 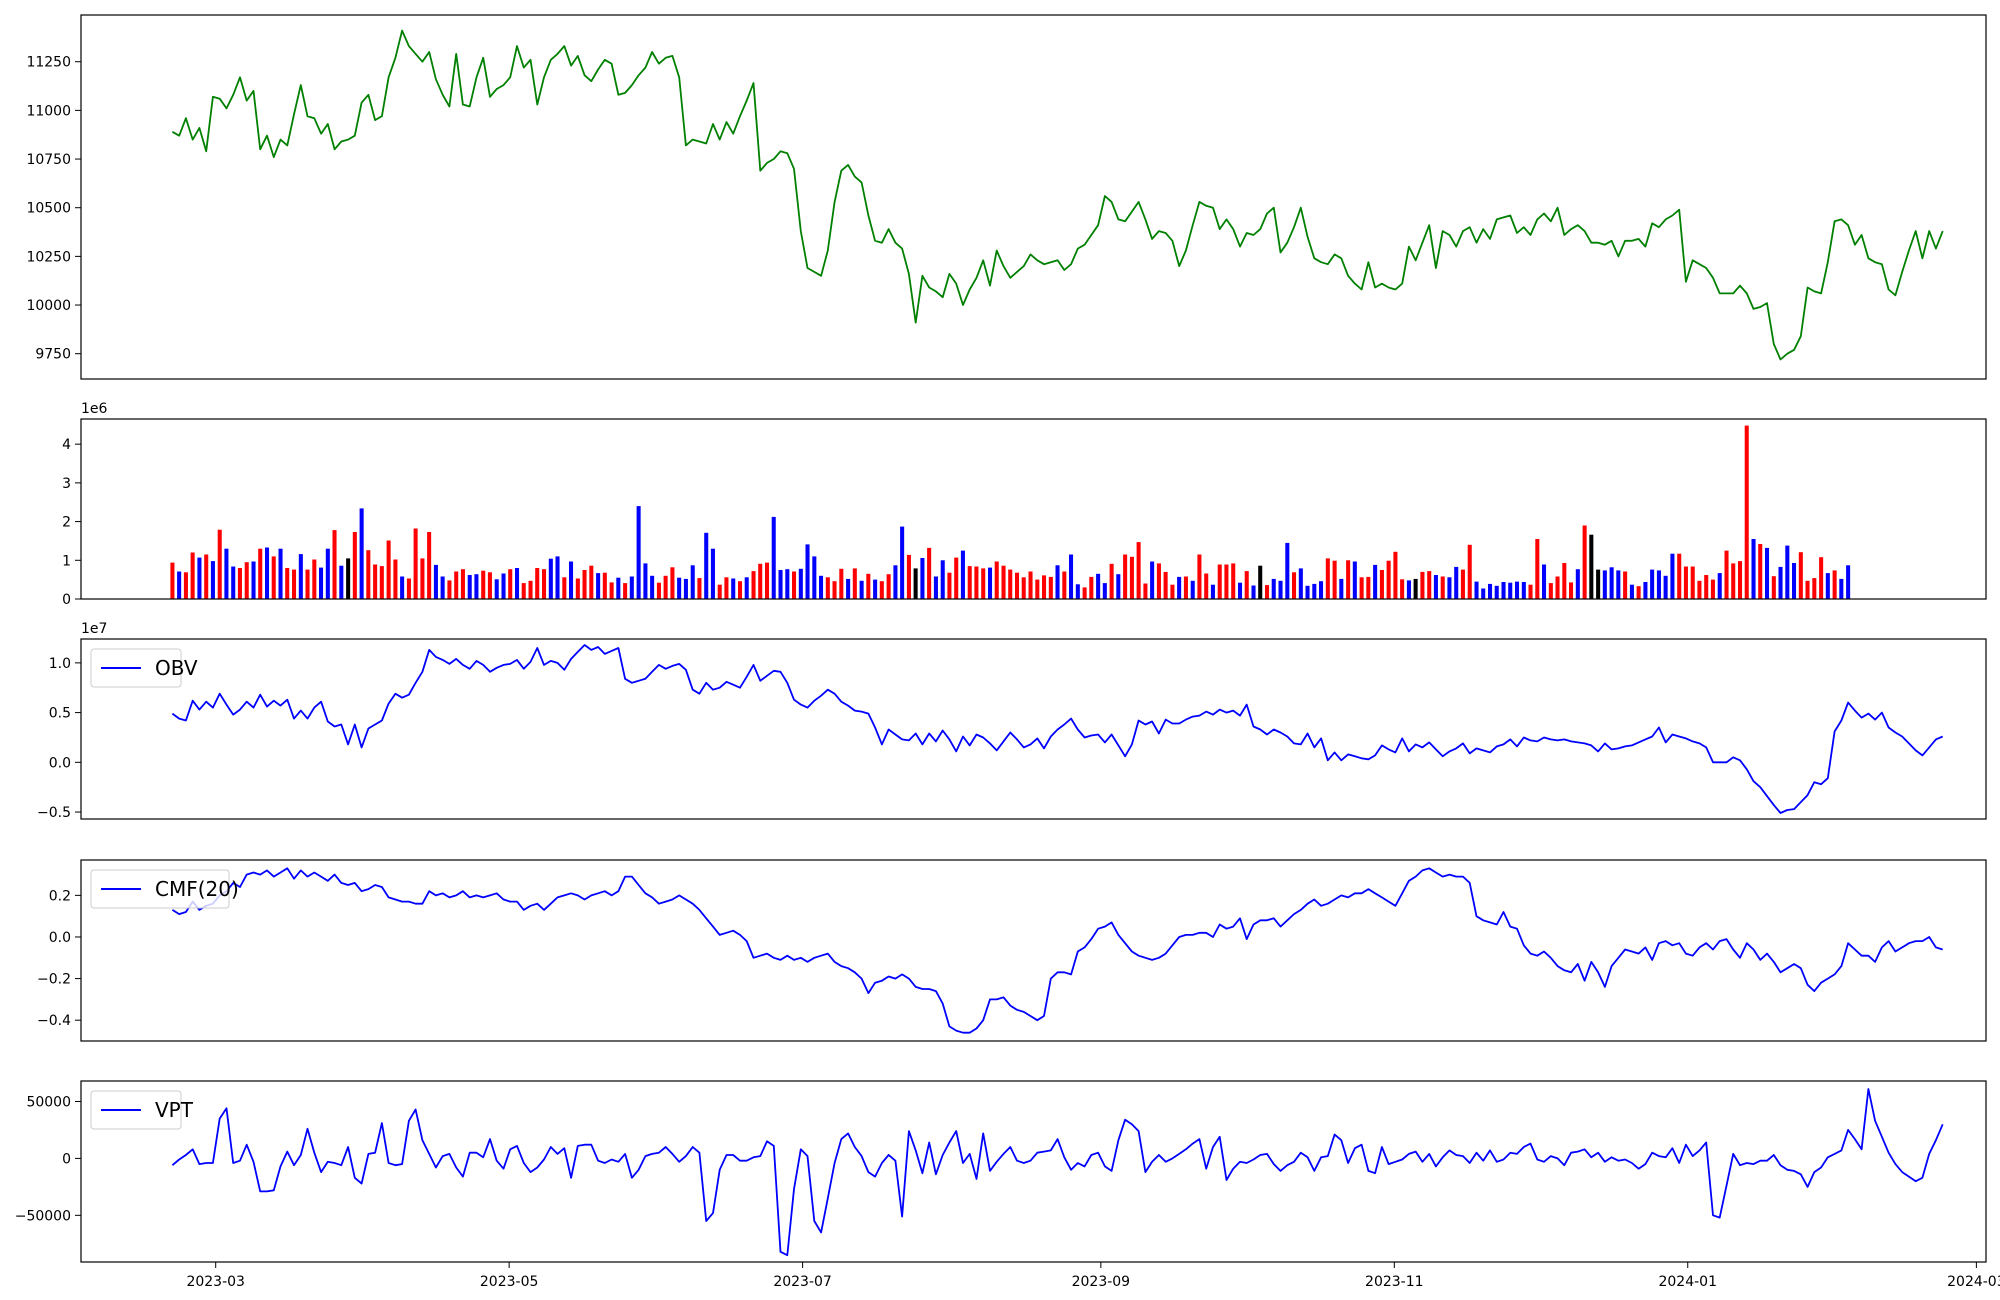 What do you see at coordinates (94, 629) in the screenshot?
I see `obv-axis-offset-label: 1e7` at bounding box center [94, 629].